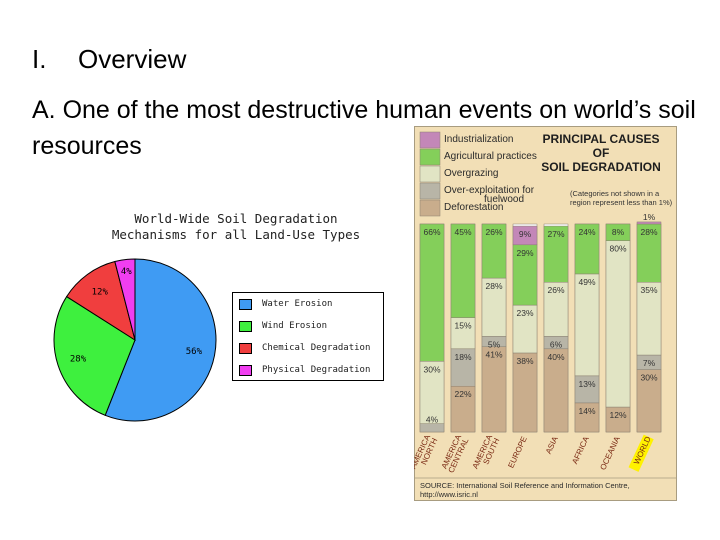  What do you see at coordinates (462, 357) in the screenshot?
I see `bar-value-label: 18%` at bounding box center [462, 357].